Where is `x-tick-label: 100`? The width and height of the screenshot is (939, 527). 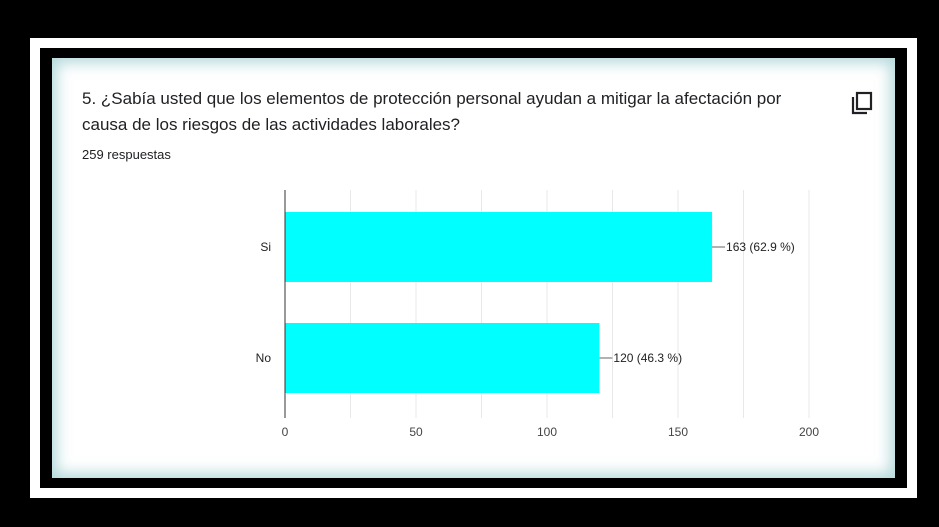
x-tick-label: 100 is located at coordinates (547, 432).